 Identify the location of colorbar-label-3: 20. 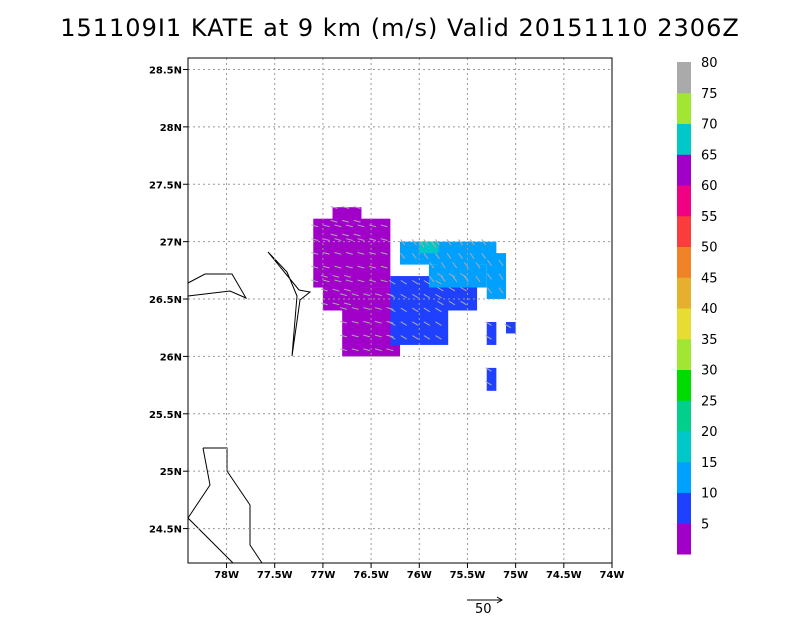
(709, 432).